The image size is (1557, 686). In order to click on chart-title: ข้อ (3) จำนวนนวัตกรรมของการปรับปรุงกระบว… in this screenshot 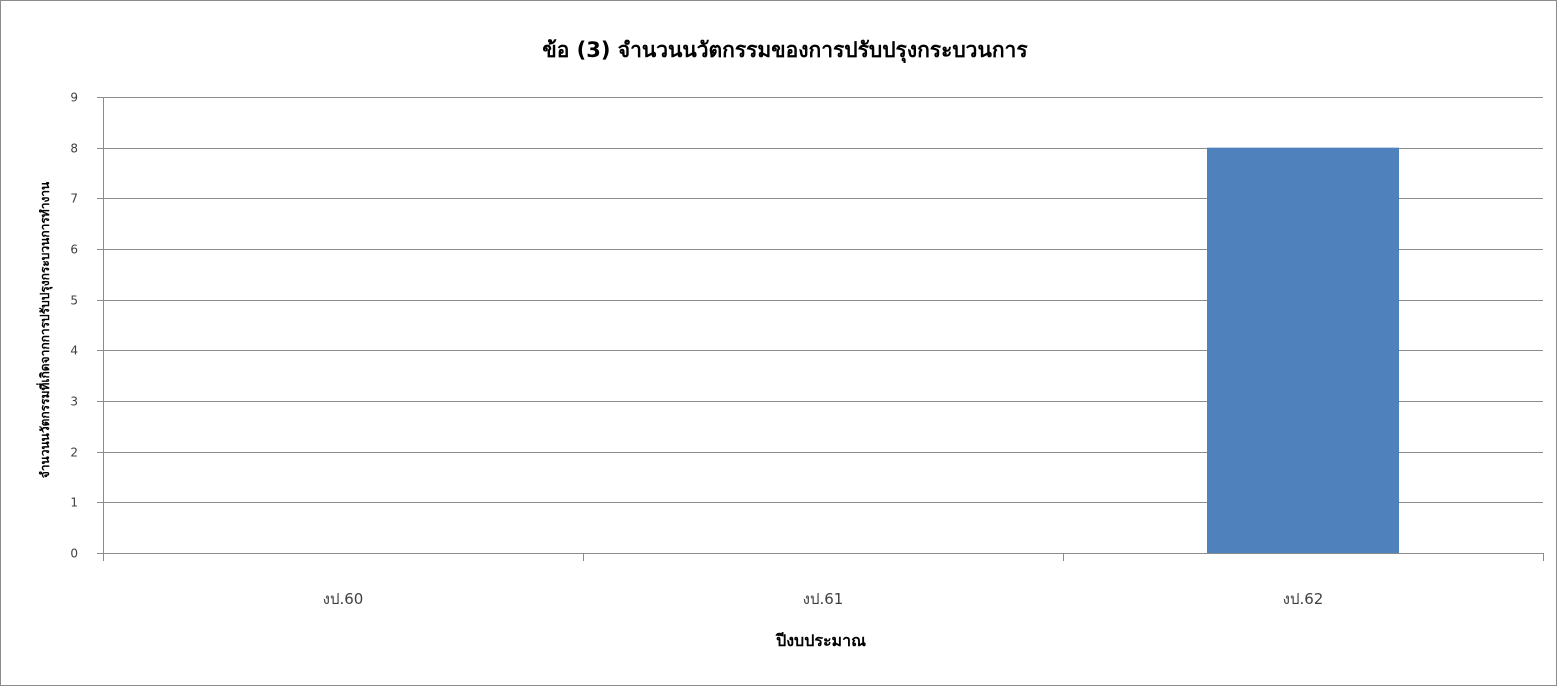, I will do `click(785, 51)`.